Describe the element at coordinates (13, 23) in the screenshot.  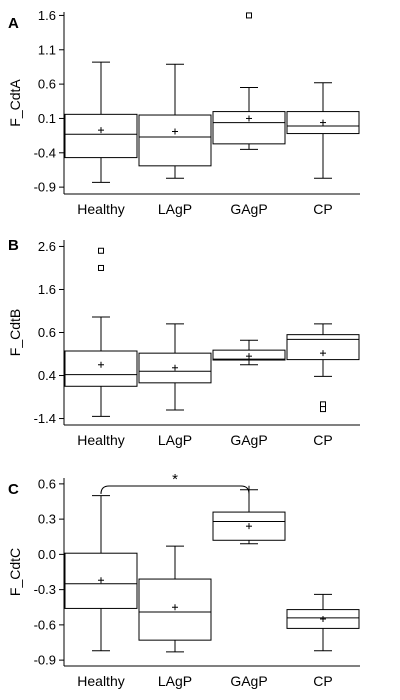
I see `panel-letter: A` at that location.